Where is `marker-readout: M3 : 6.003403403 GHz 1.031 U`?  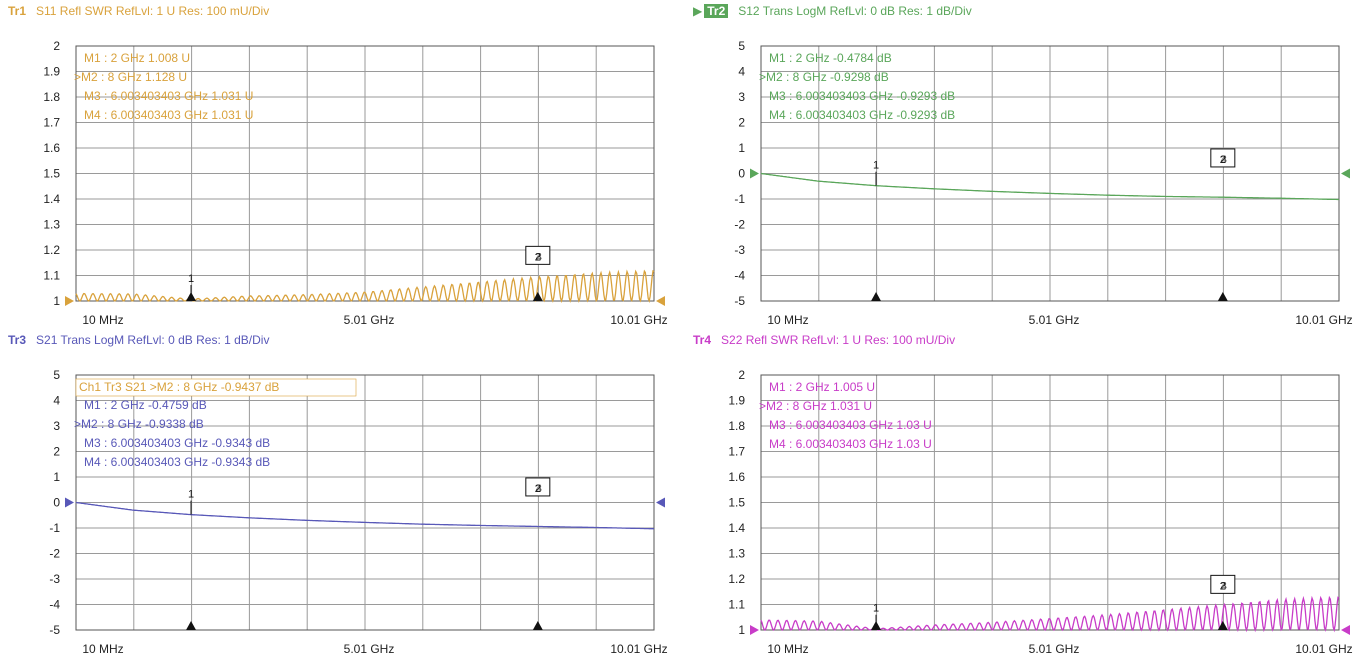
marker-readout: M3 : 6.003403403 GHz 1.031 U is located at coordinates (168, 96).